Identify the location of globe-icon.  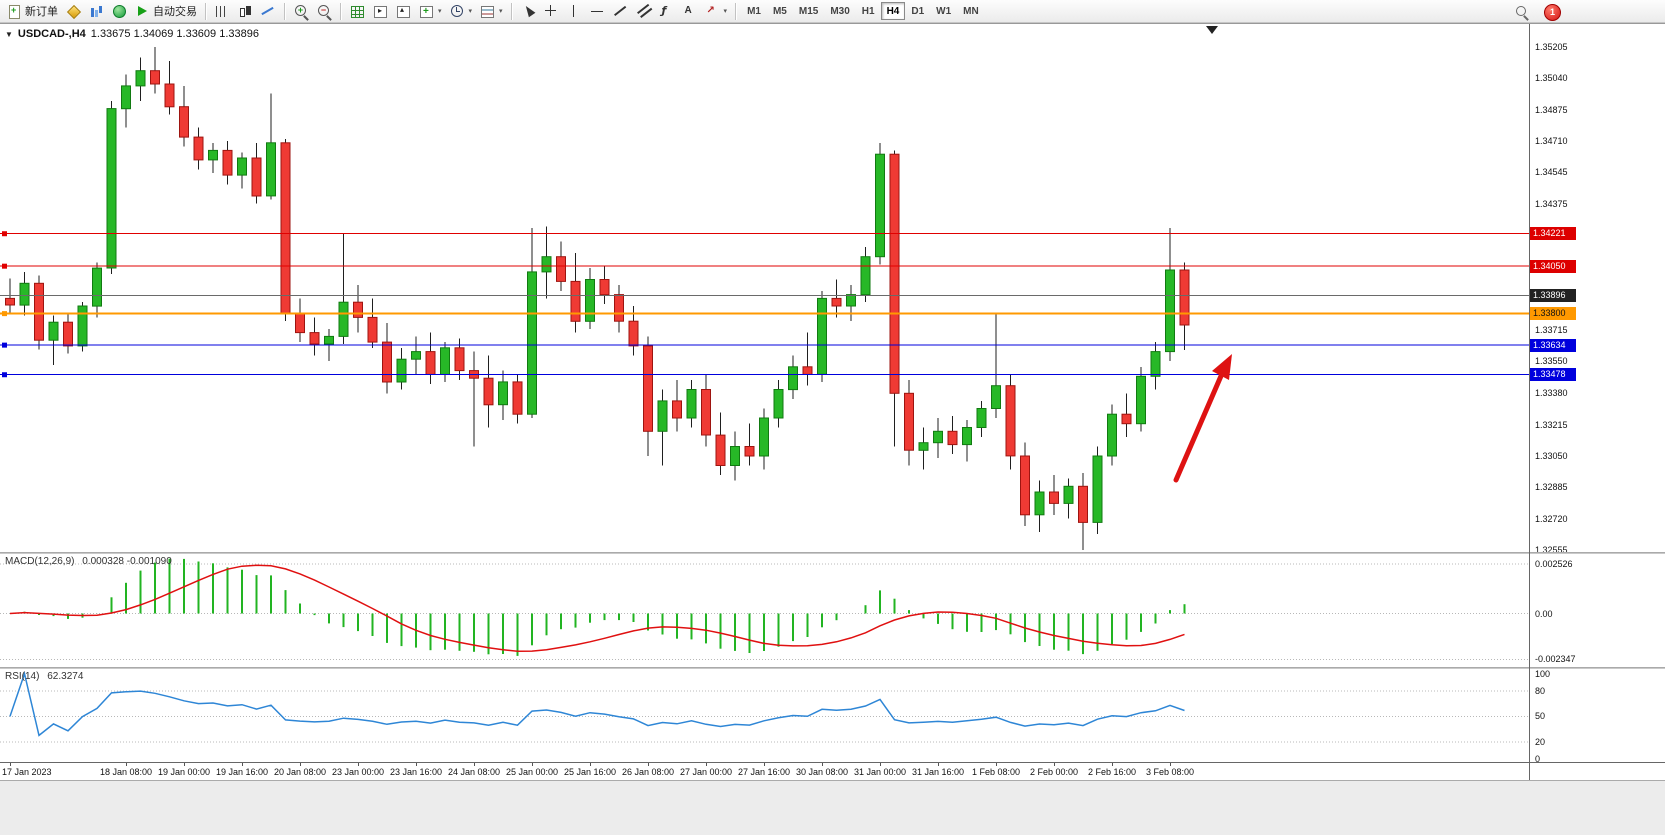
(119, 11).